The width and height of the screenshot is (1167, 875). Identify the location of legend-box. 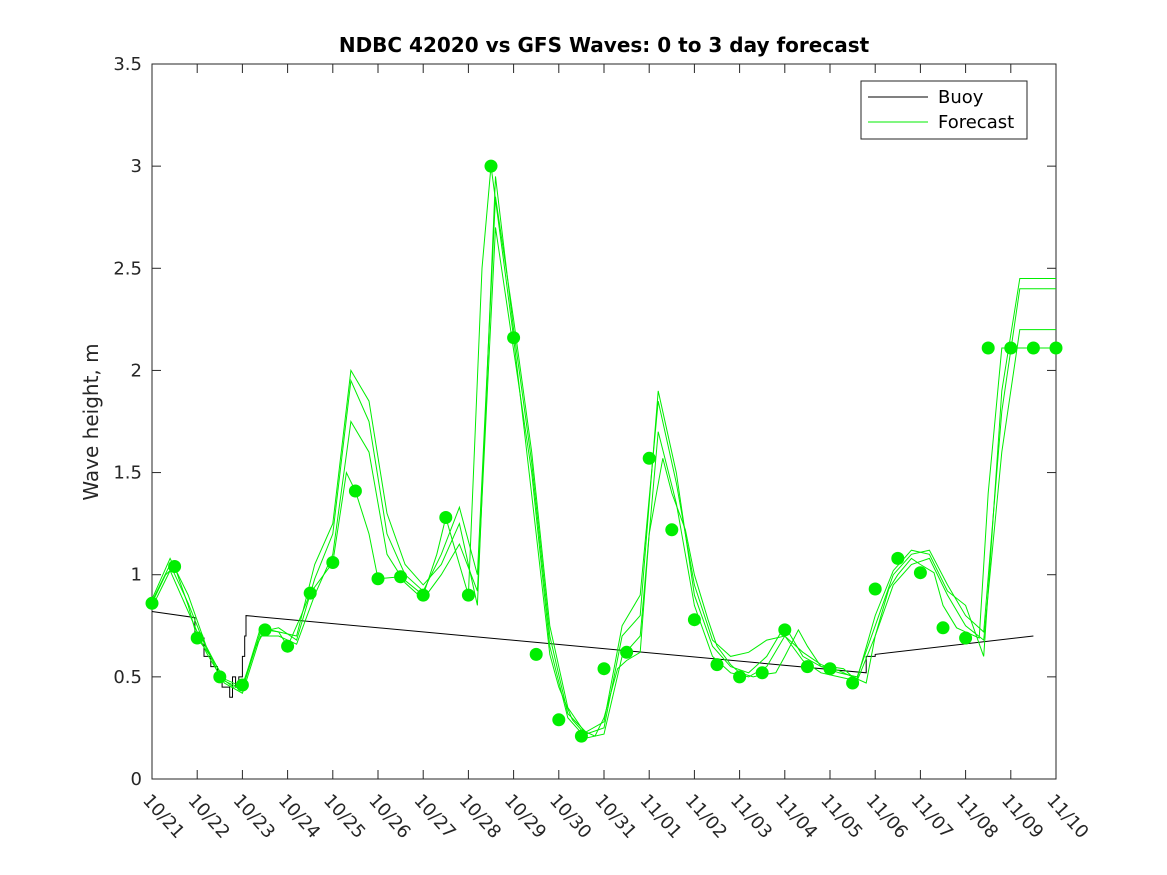
(944, 110).